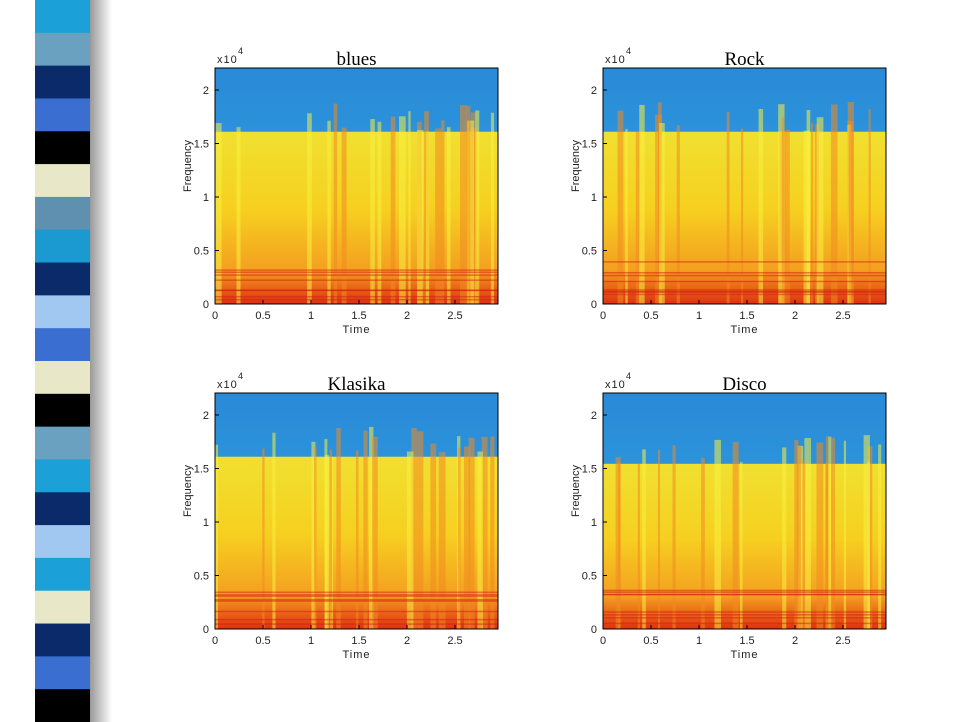 The image size is (960, 722). What do you see at coordinates (594, 305) in the screenshot?
I see `y-tick-label: 0` at bounding box center [594, 305].